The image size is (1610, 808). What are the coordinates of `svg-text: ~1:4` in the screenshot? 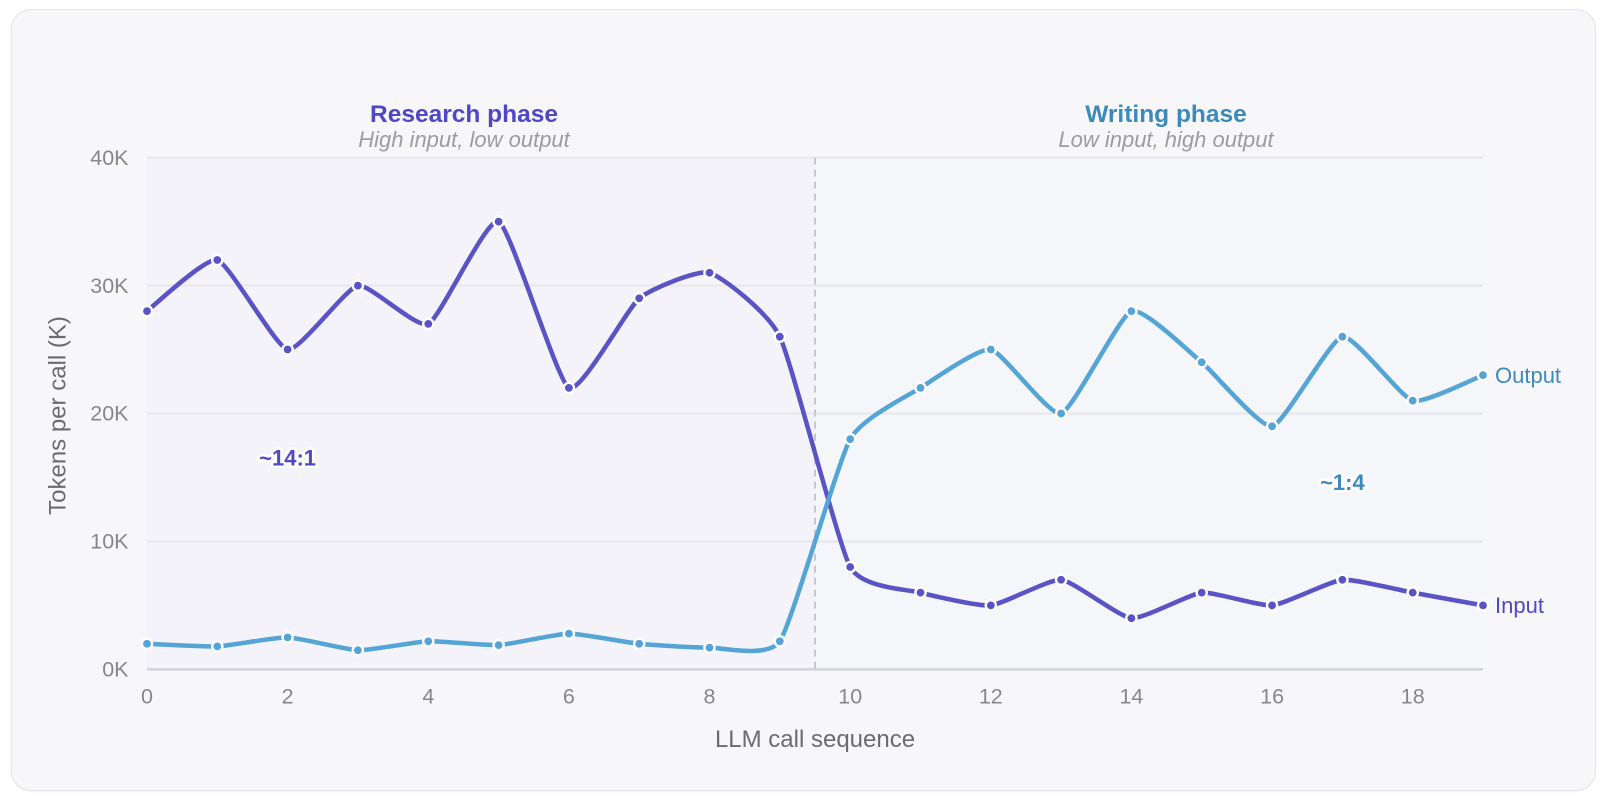 It's located at (1342, 482).